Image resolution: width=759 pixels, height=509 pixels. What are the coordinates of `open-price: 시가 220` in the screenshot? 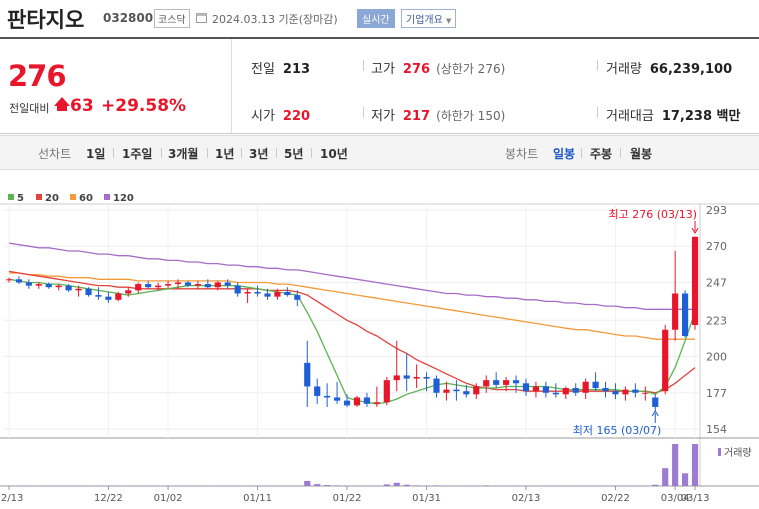 It's located at (280, 114).